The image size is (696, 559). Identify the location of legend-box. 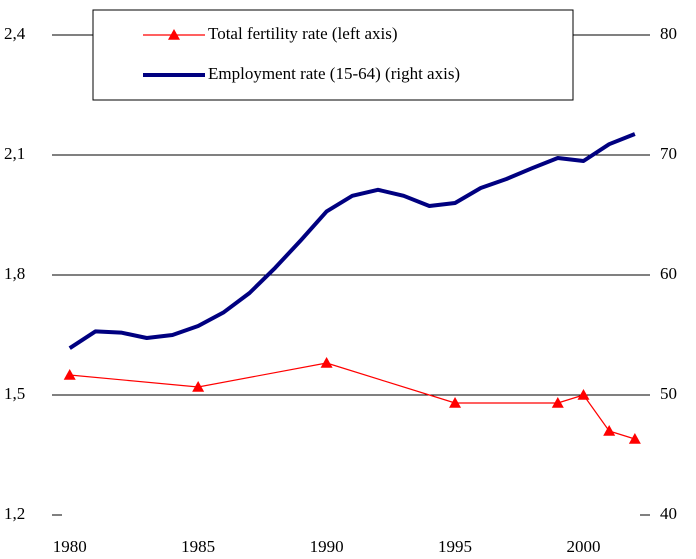
(333, 55).